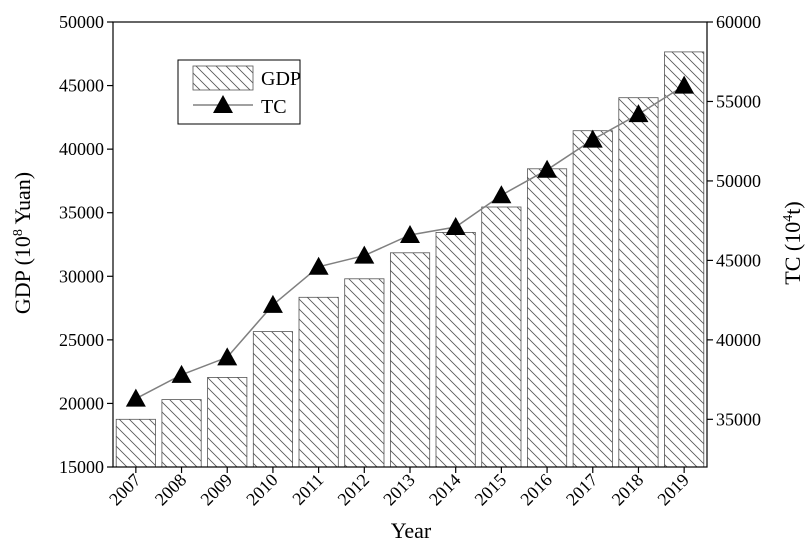 This screenshot has width=809, height=545. What do you see at coordinates (684, 84) in the screenshot?
I see `tc-marker-2019` at bounding box center [684, 84].